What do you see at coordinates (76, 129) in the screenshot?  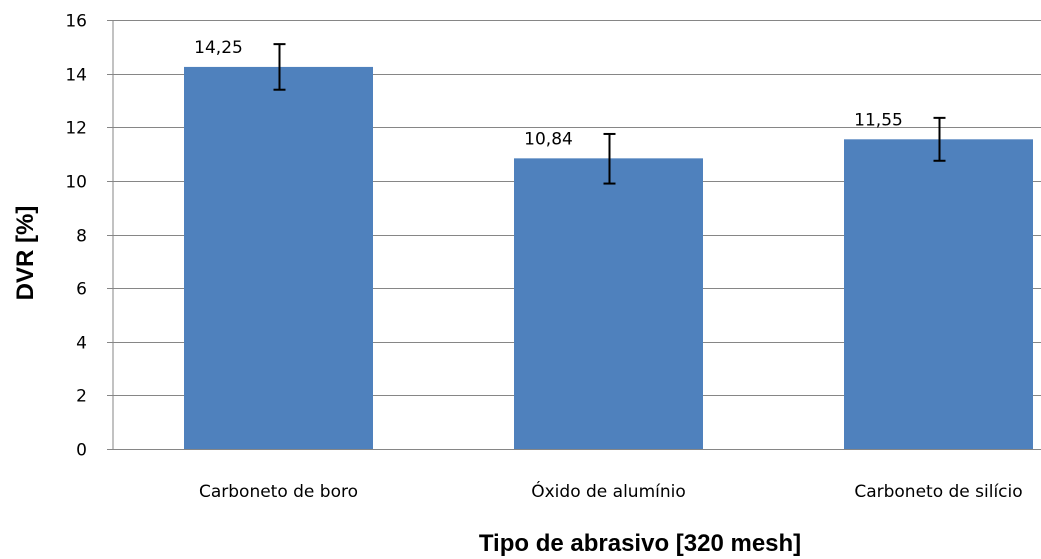 I see `y-tick-label: 12` at bounding box center [76, 129].